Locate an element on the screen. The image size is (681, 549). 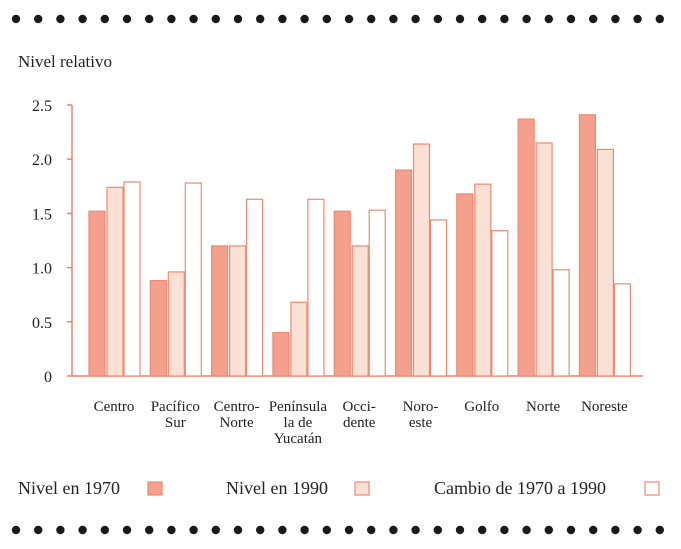
category-label: Península la de Yucatán is located at coordinates (298, 423).